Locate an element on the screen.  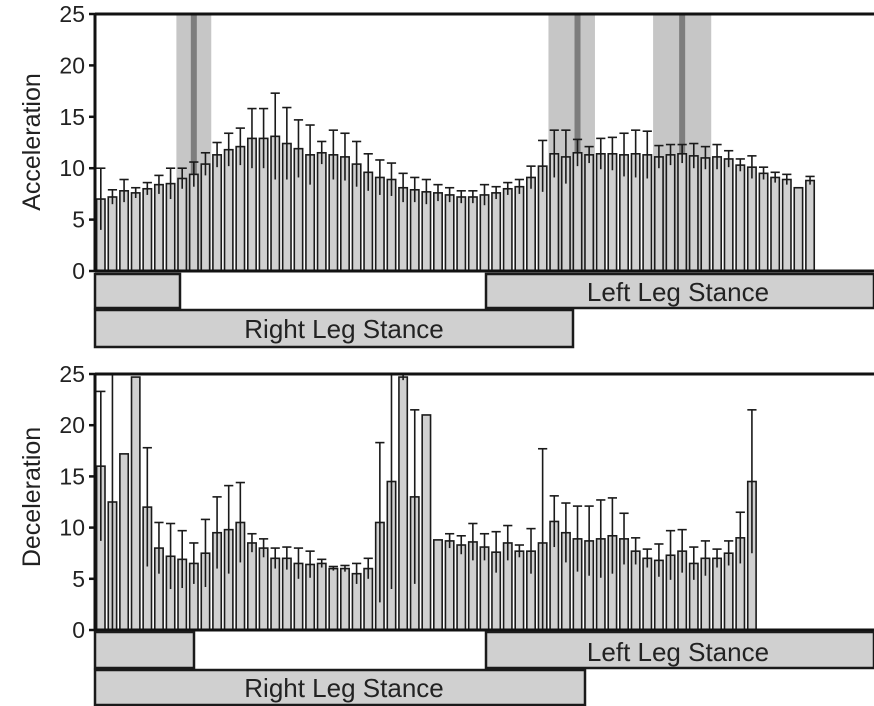
deceleration-y-tick-label: 10 is located at coordinates (72, 528).